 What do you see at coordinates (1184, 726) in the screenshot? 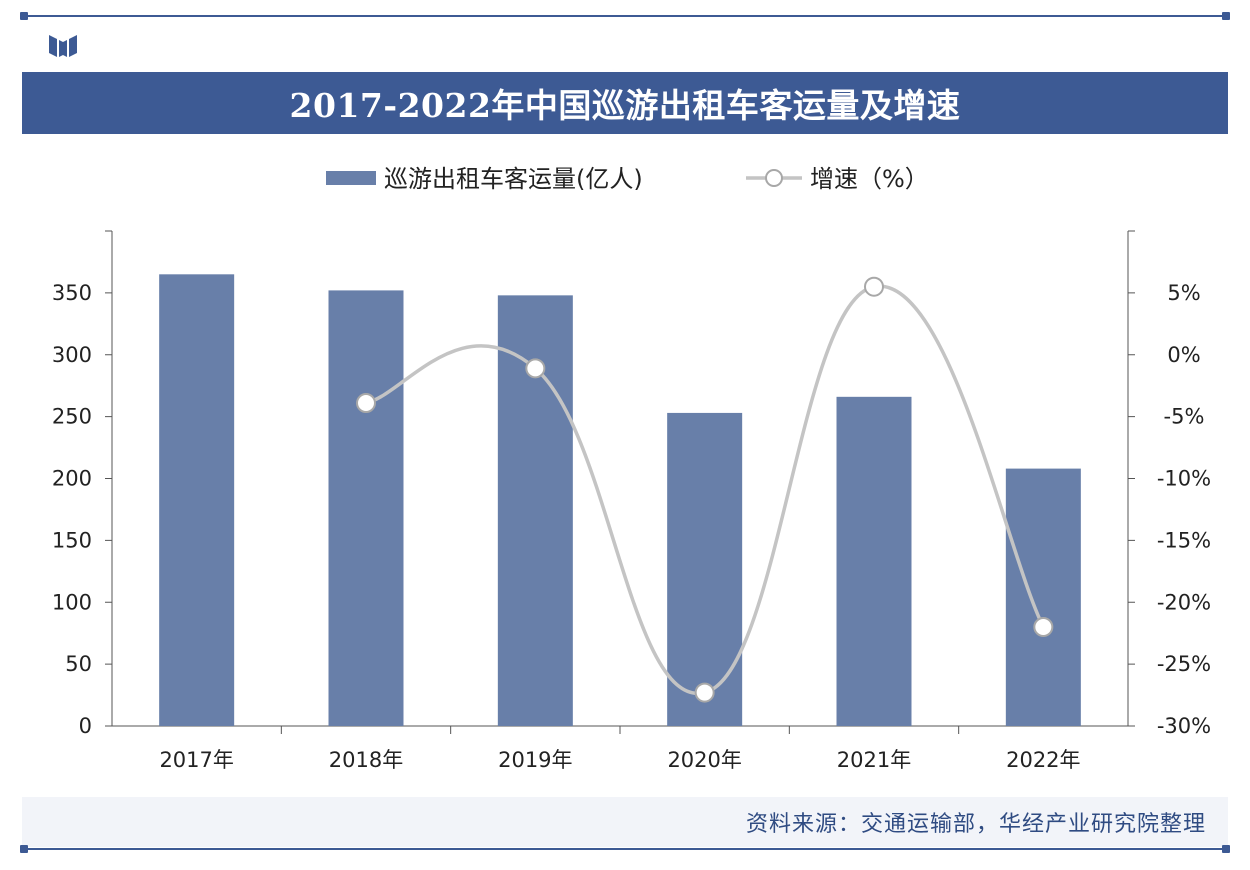
I see `right-axis-tick-label: -30%` at bounding box center [1184, 726].